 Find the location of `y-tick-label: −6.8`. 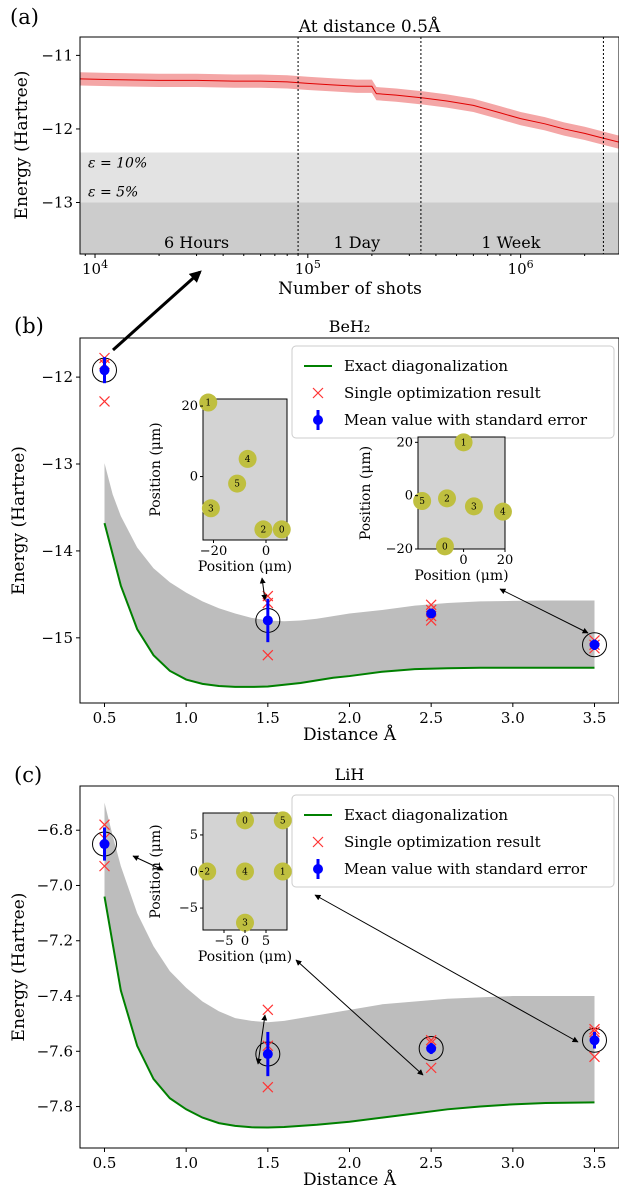

y-tick-label: −6.8 is located at coordinates (55, 830).